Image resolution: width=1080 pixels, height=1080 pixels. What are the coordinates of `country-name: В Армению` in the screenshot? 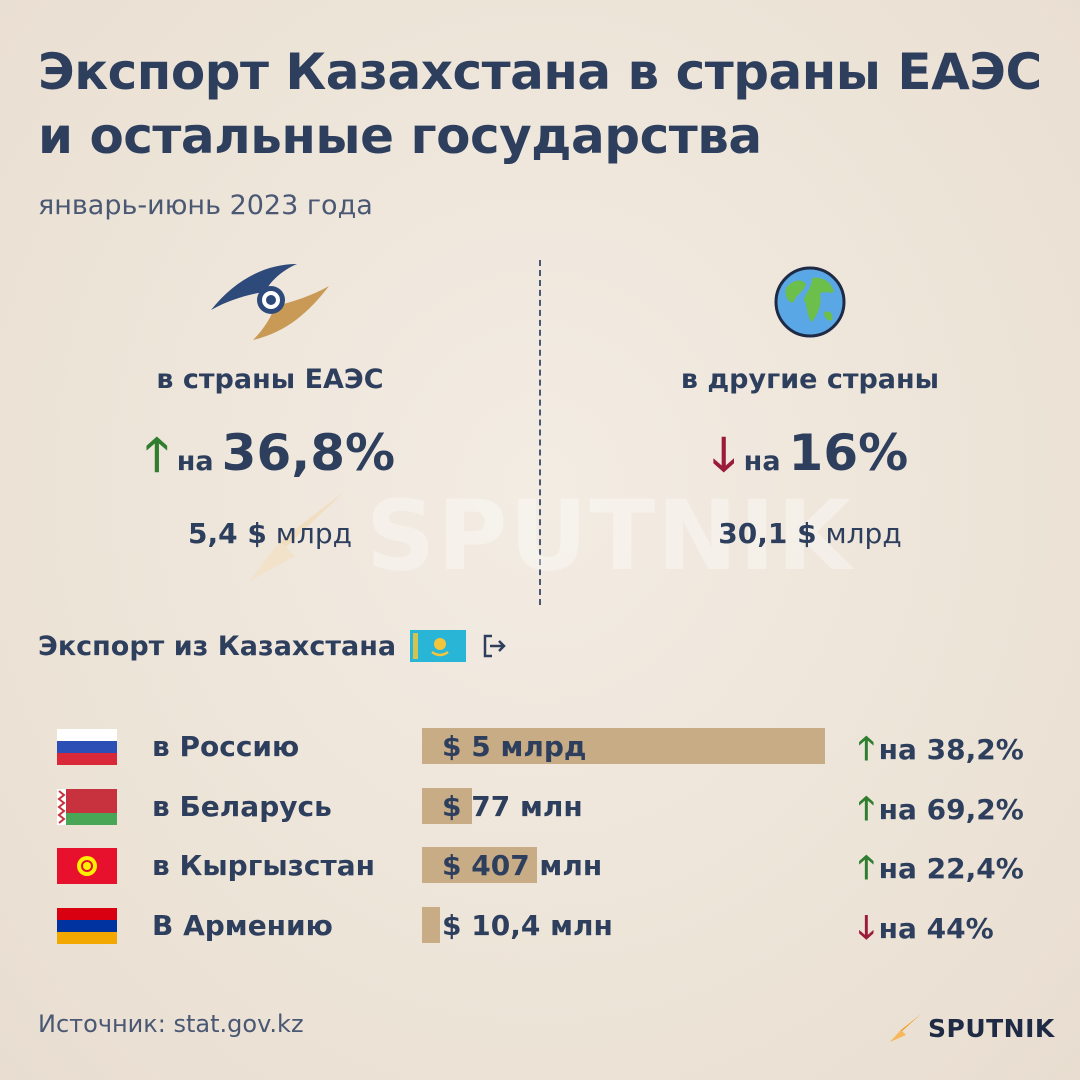 It's located at (242, 925).